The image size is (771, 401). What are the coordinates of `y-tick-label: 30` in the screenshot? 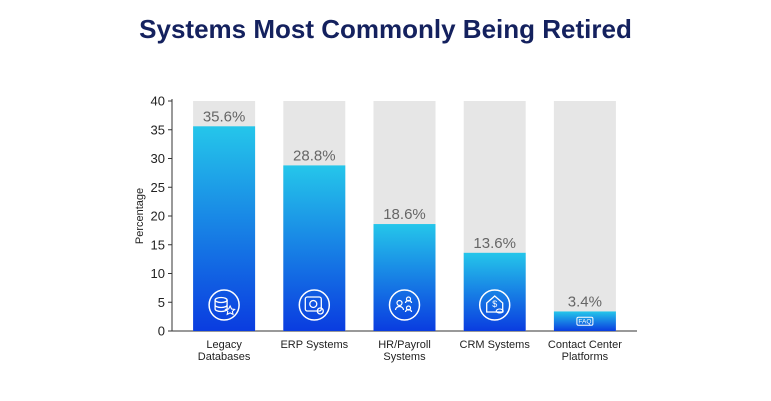 It's located at (158, 158).